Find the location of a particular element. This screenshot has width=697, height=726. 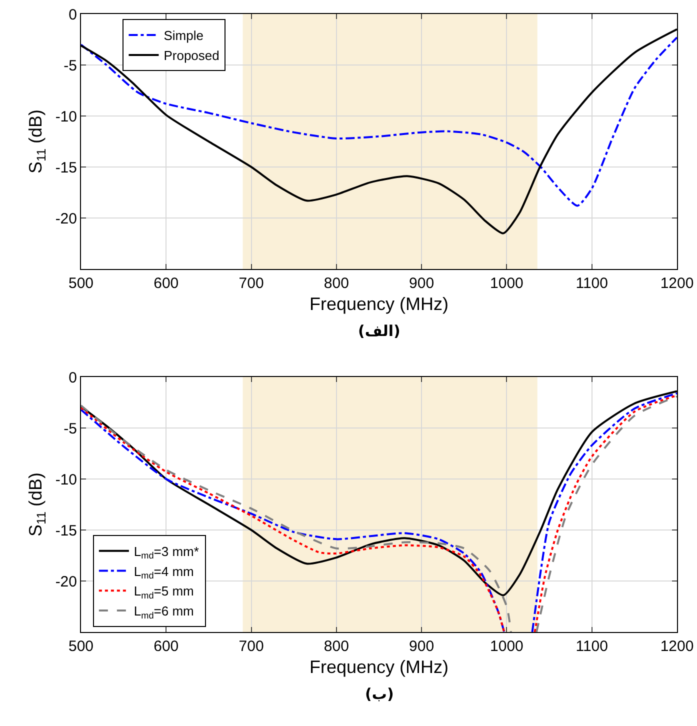

legend-label: L$_{md}$=5 mm is located at coordinates (164, 592).